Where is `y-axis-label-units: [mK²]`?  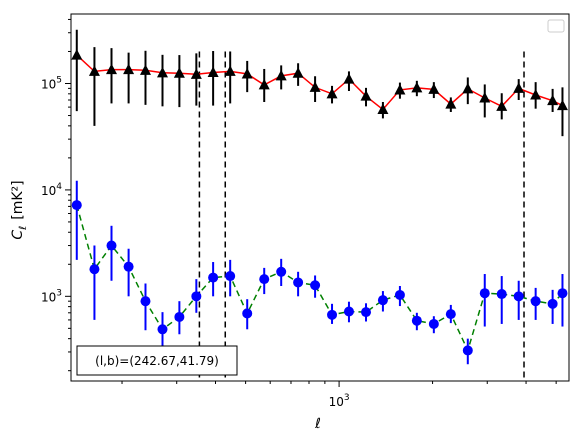 y-axis-label-units: [mK²] is located at coordinates (18, 199).